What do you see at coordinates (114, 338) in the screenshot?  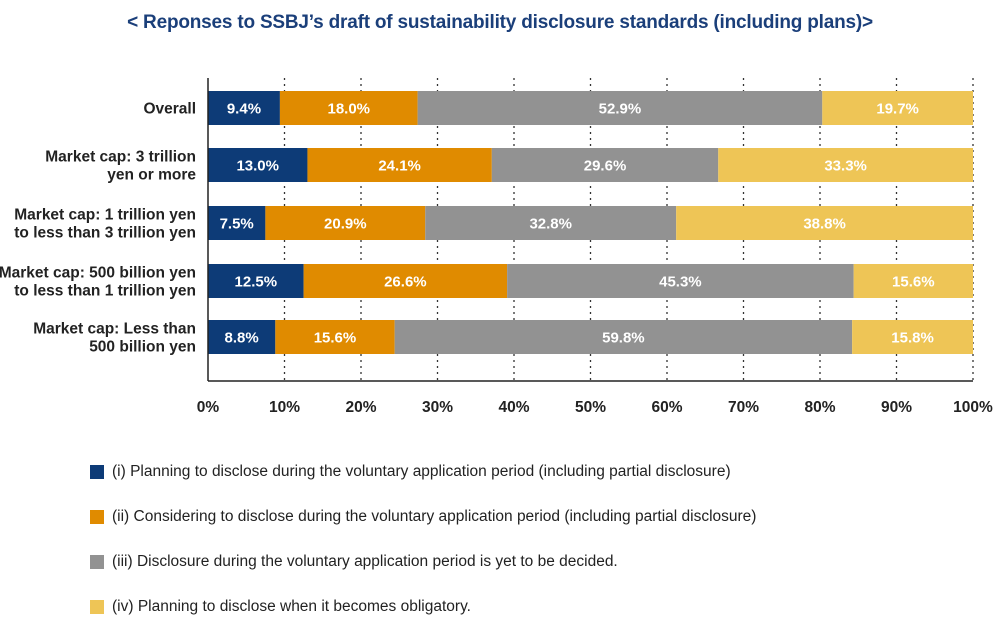 I see `category-label: Market cap: Less than 500 billion yen` at bounding box center [114, 338].